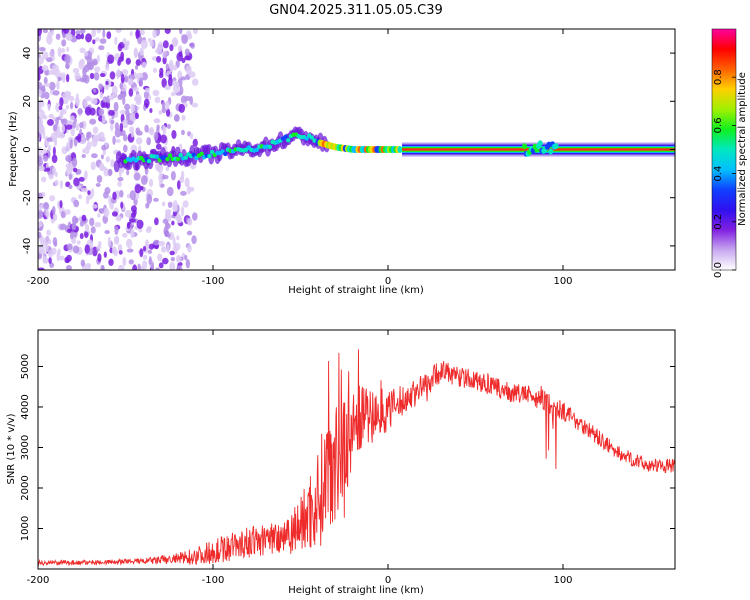 Image resolution: width=750 pixels, height=600 pixels. What do you see at coordinates (25, 528) in the screenshot?
I see `snr-y-tick-label: 1000` at bounding box center [25, 528].